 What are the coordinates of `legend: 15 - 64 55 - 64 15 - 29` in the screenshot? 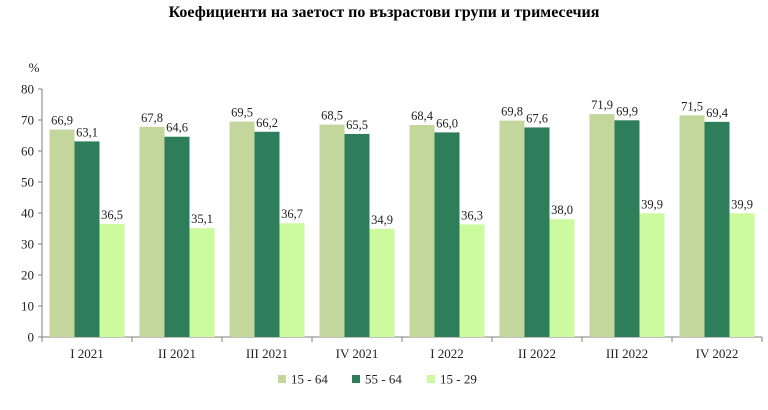 It's located at (377, 379).